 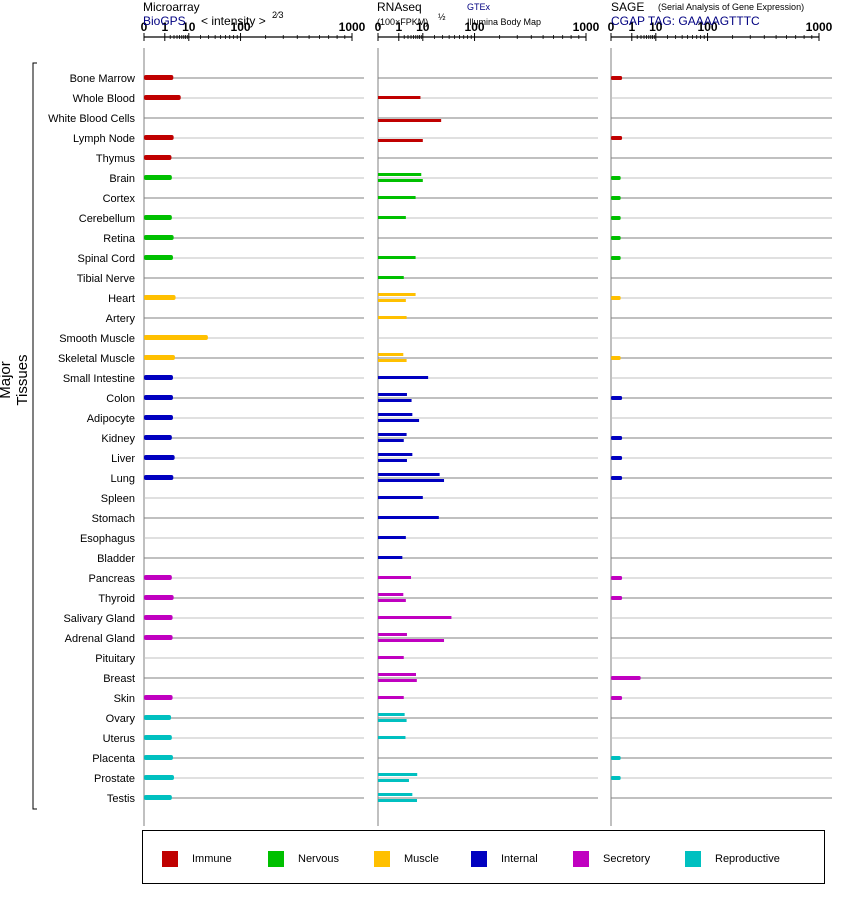 What do you see at coordinates (100, 639) in the screenshot?
I see `tissue-label: Adrenal Gland` at bounding box center [100, 639].